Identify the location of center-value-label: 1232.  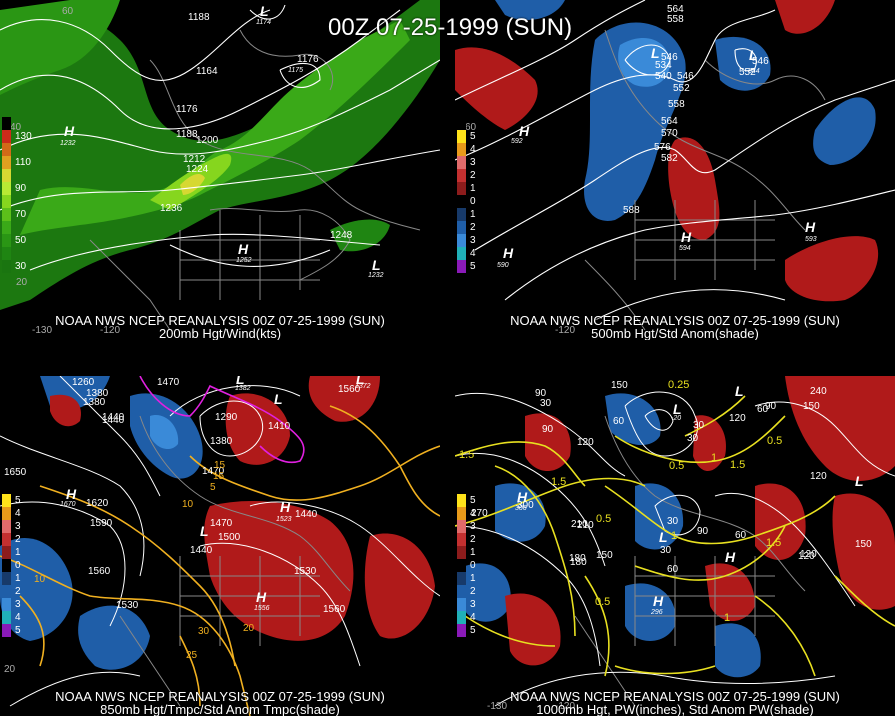
(68, 143).